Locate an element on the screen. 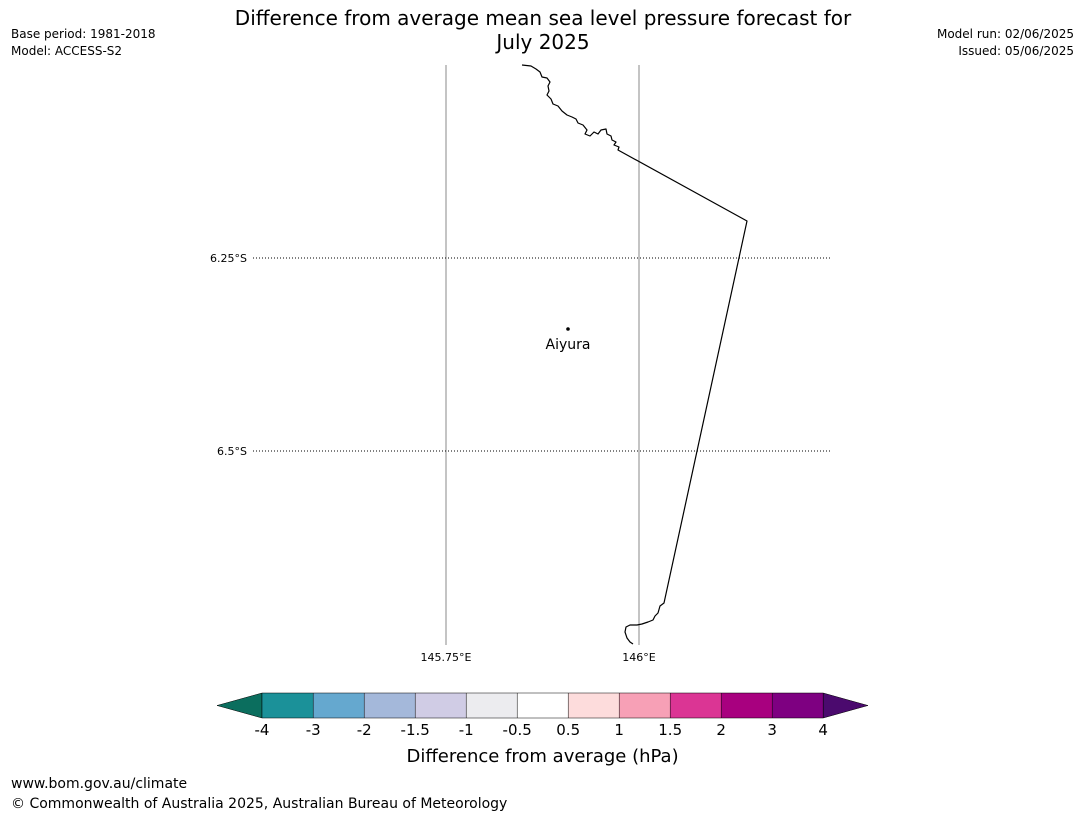 The width and height of the screenshot is (1085, 816). colorbar-tick-label: -1 is located at coordinates (466, 730).